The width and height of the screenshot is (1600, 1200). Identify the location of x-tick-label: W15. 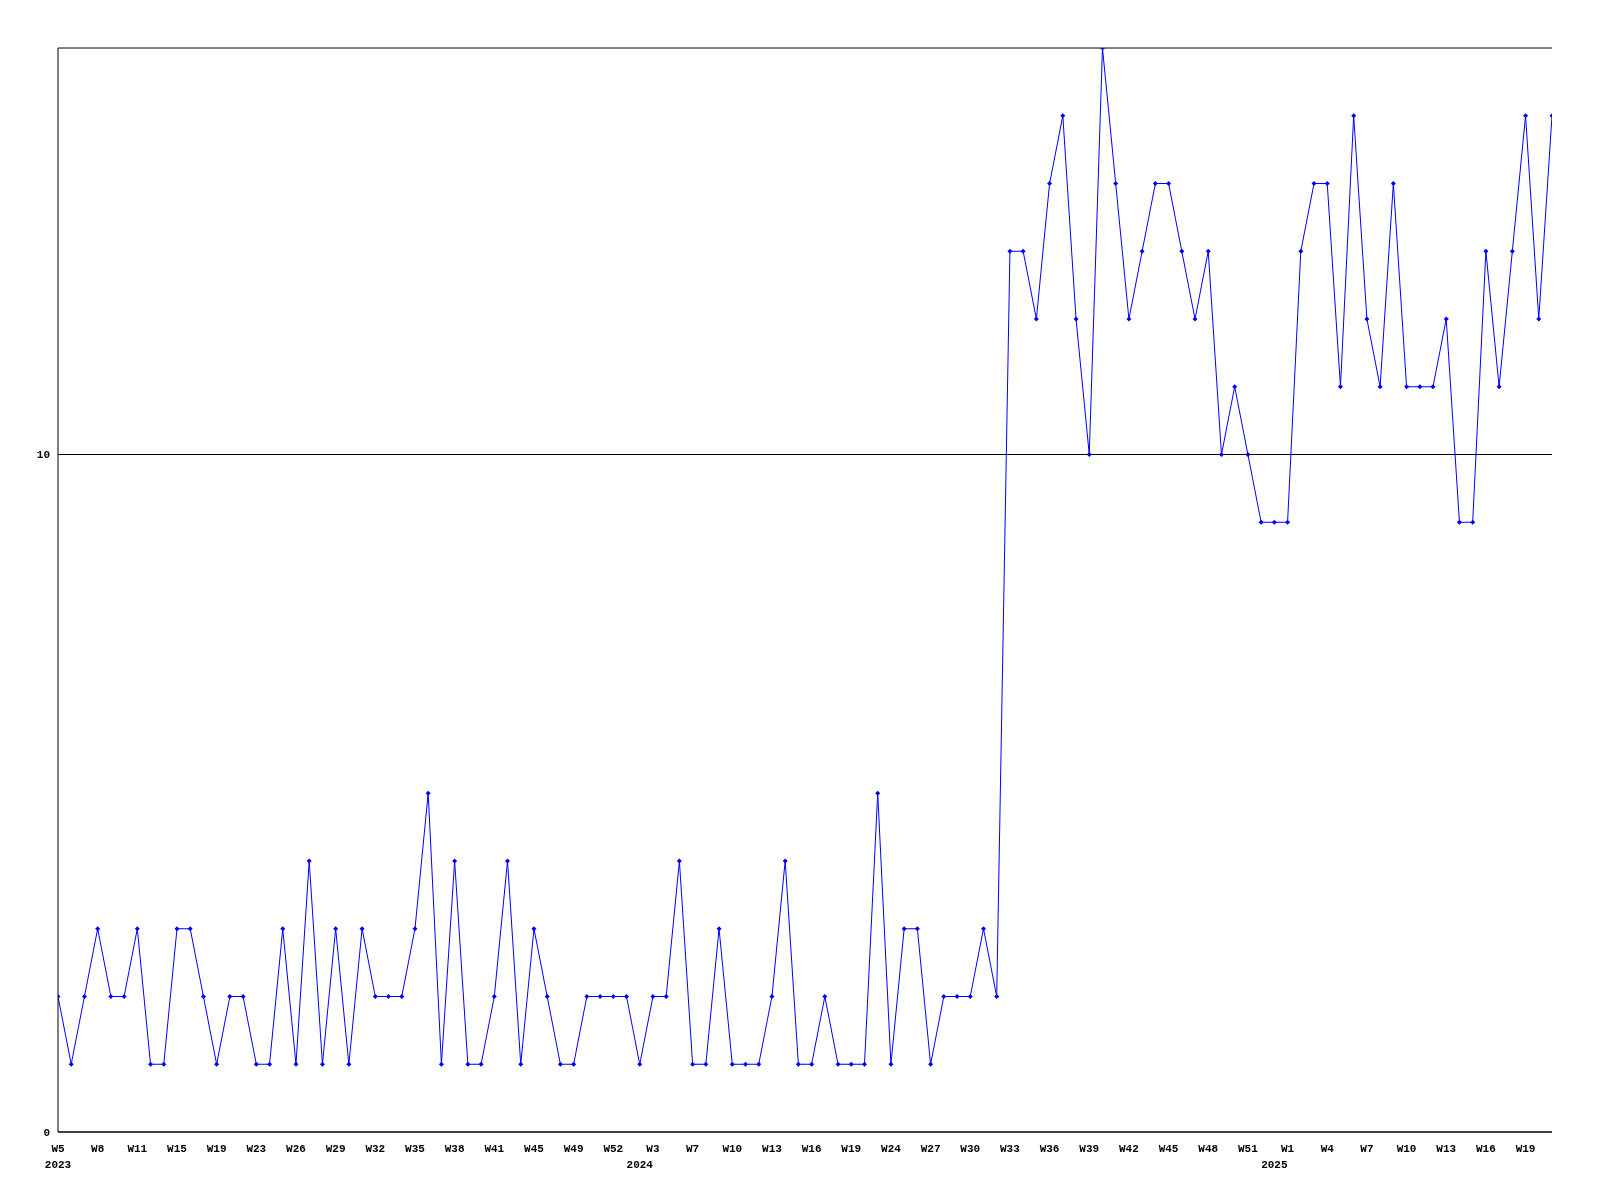
(177, 1149).